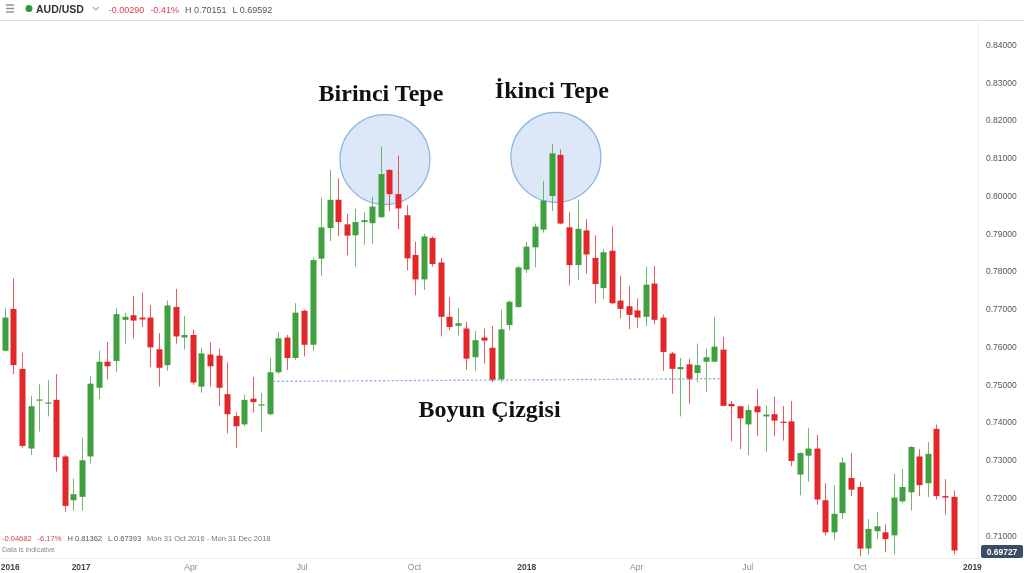  Describe the element at coordinates (1001, 422) in the screenshot. I see `y-tick-label: 0.74000` at that location.